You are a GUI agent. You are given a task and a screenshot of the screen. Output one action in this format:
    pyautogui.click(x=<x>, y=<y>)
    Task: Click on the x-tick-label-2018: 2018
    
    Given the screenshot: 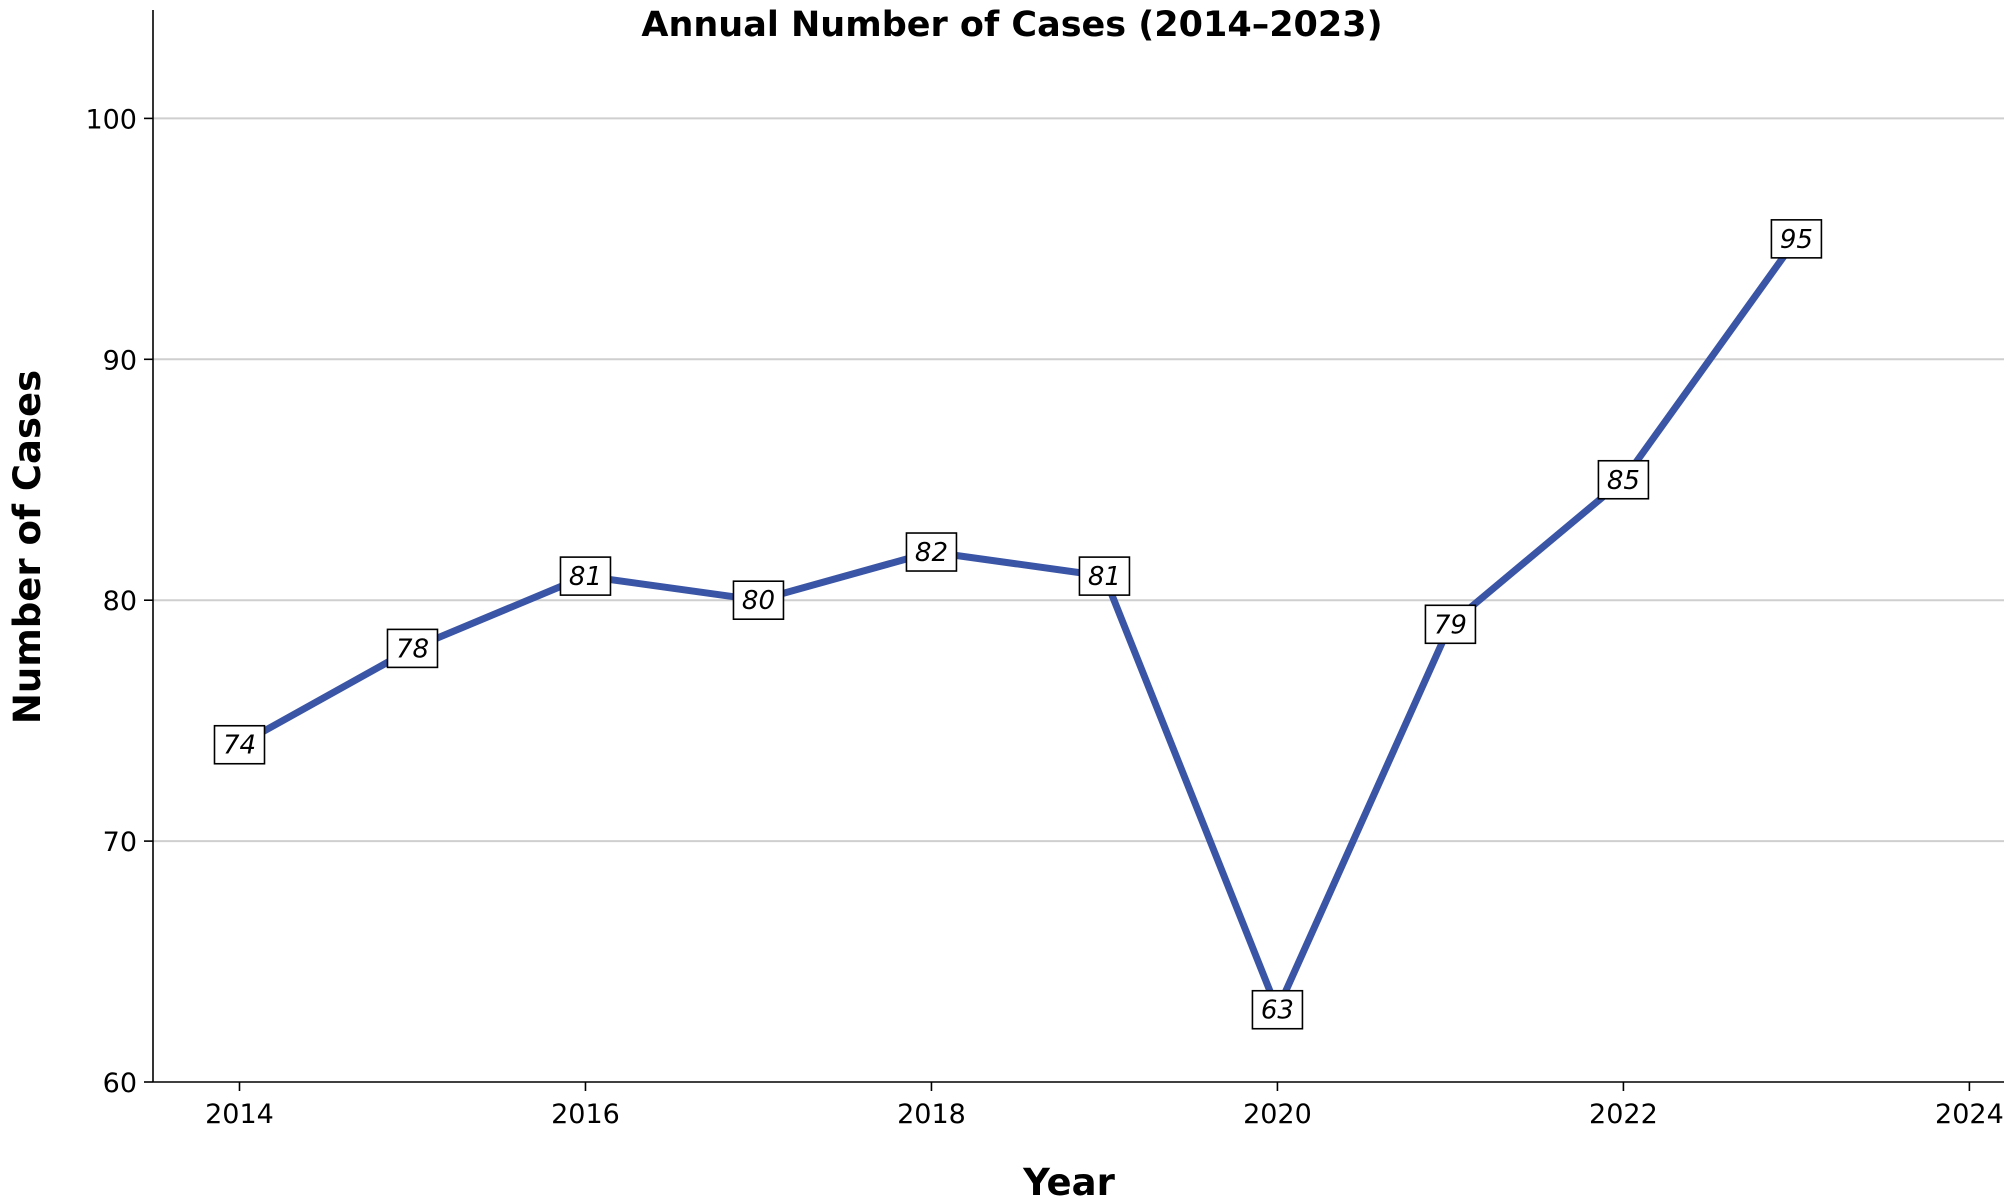 What is the action you would take?
    pyautogui.click(x=931, y=1114)
    